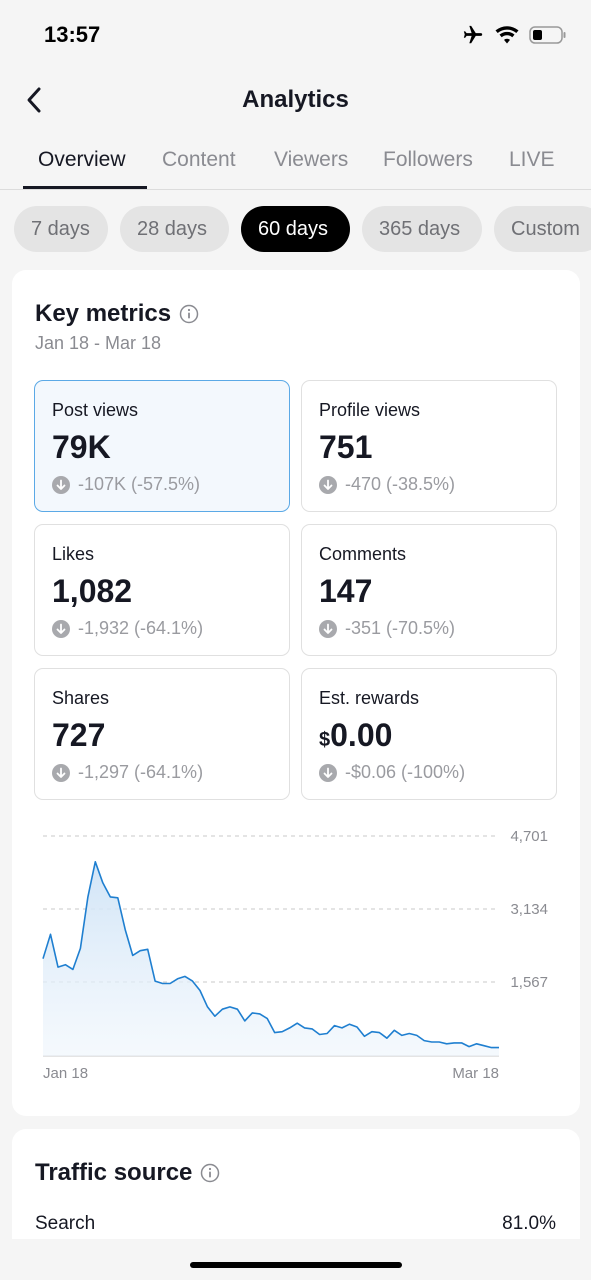  Describe the element at coordinates (532, 159) in the screenshot. I see `tab-live: LIVE` at that location.